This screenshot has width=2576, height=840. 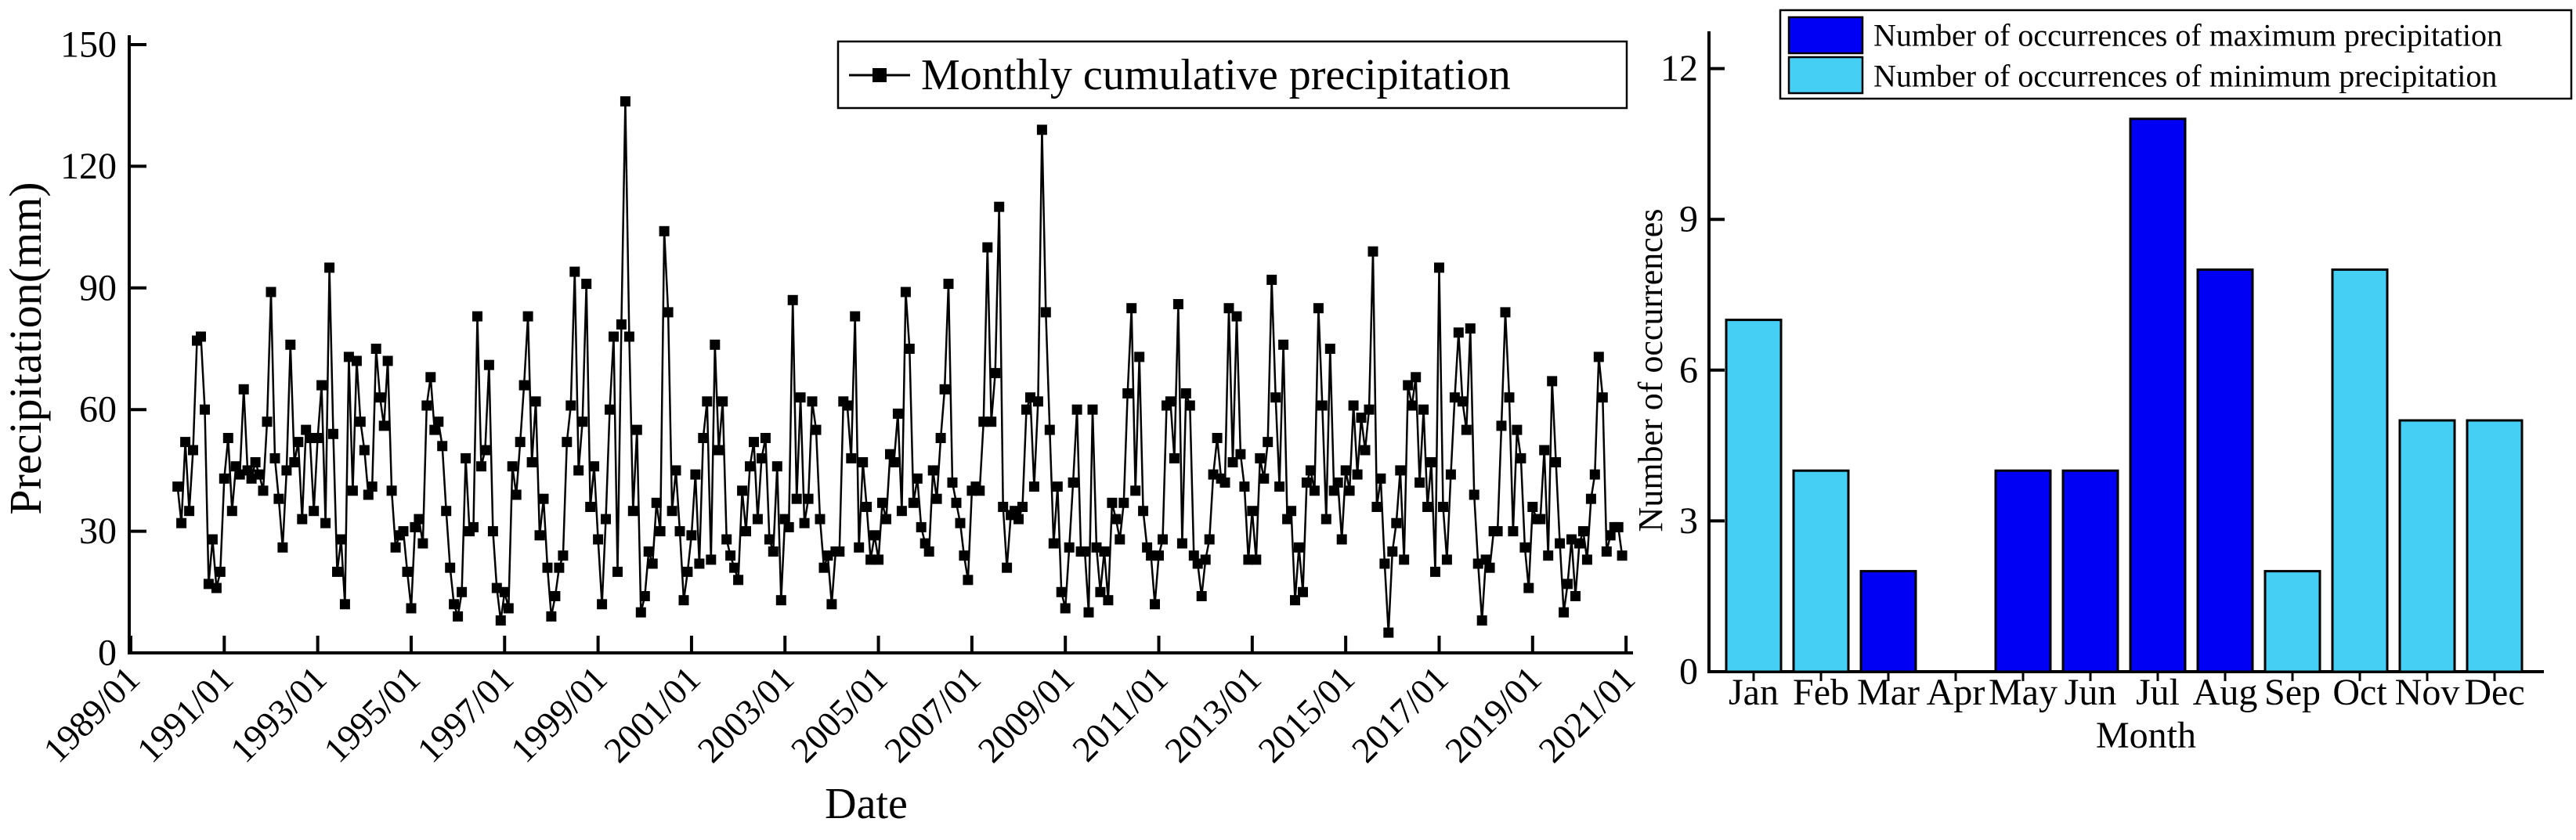 I want to click on x-axis-title: Date, so click(x=866, y=804).